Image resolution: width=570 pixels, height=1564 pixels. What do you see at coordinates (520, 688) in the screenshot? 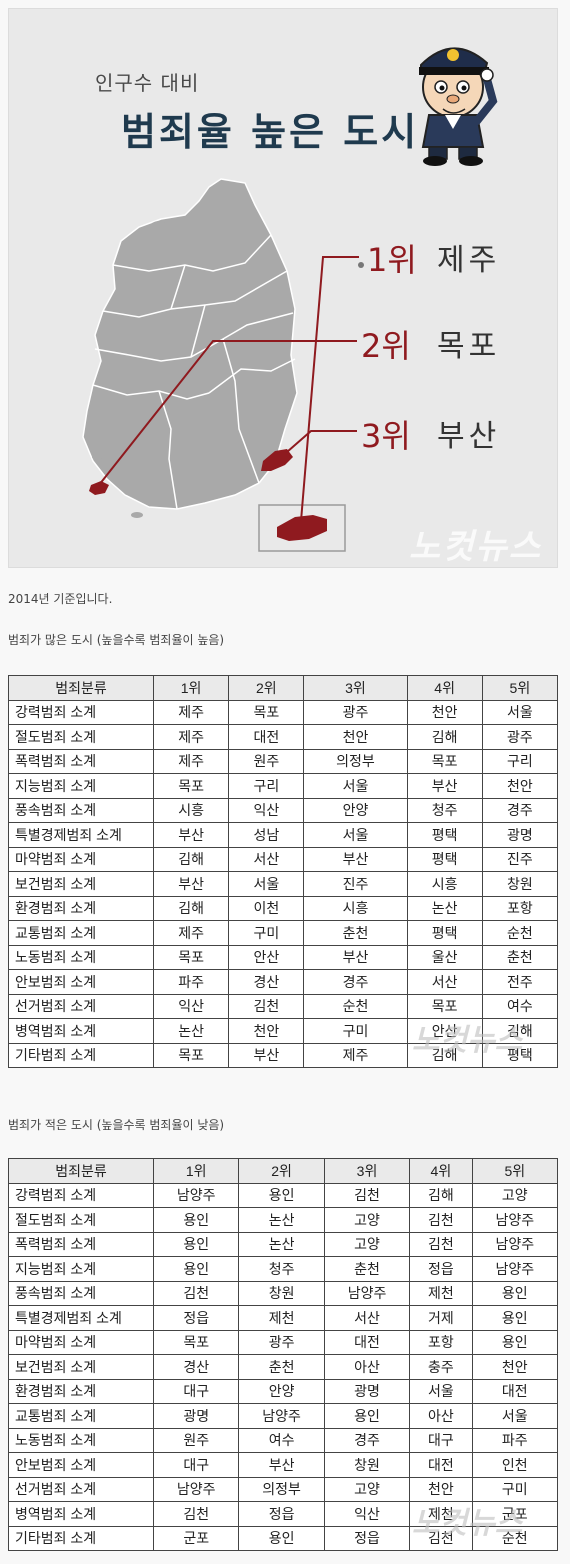
I see `column-header-rank-5: 5위` at bounding box center [520, 688].